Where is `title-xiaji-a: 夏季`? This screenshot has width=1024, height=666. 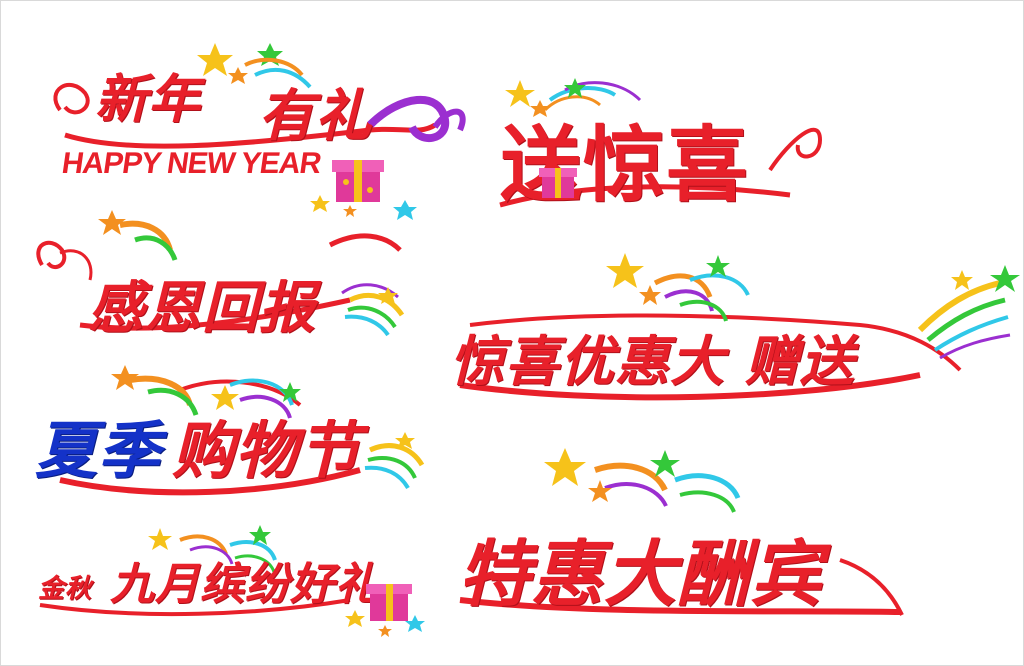
title-xiaji-a: 夏季 is located at coordinates (98, 450).